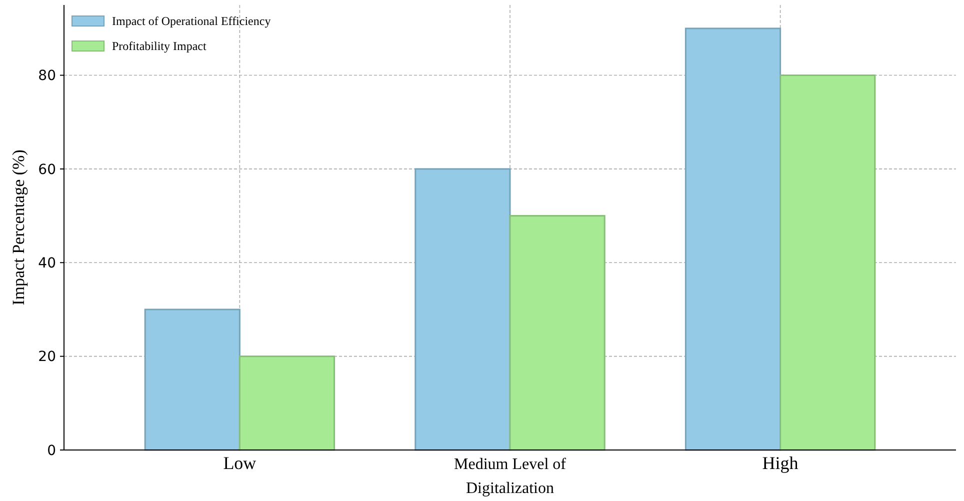 The image size is (964, 501). Describe the element at coordinates (159, 46) in the screenshot. I see `legend-label: Profitability Impact` at that location.